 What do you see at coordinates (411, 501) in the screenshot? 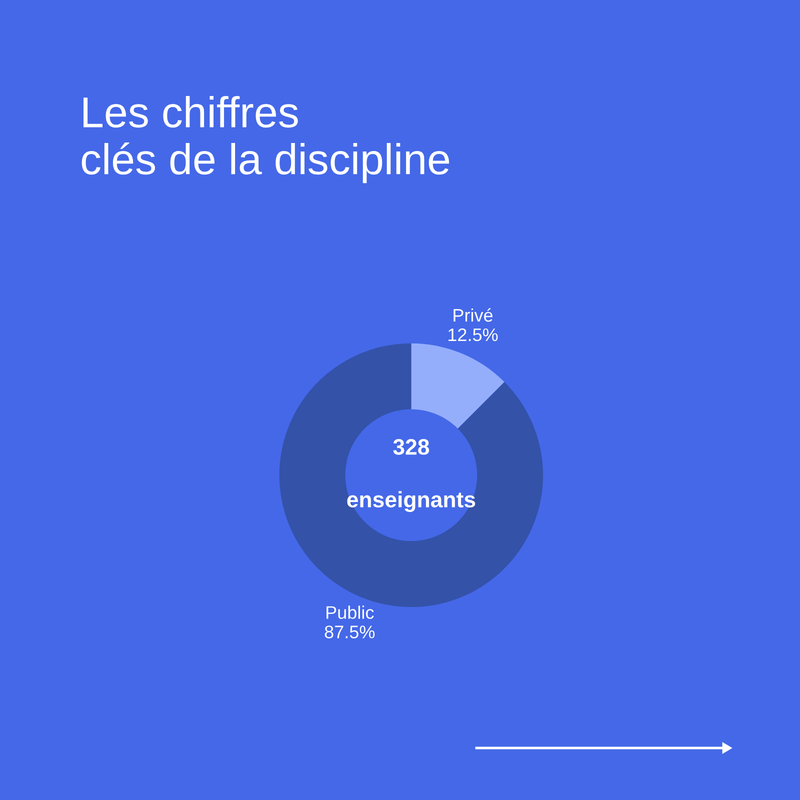
I see `text: enseignants` at bounding box center [411, 501].